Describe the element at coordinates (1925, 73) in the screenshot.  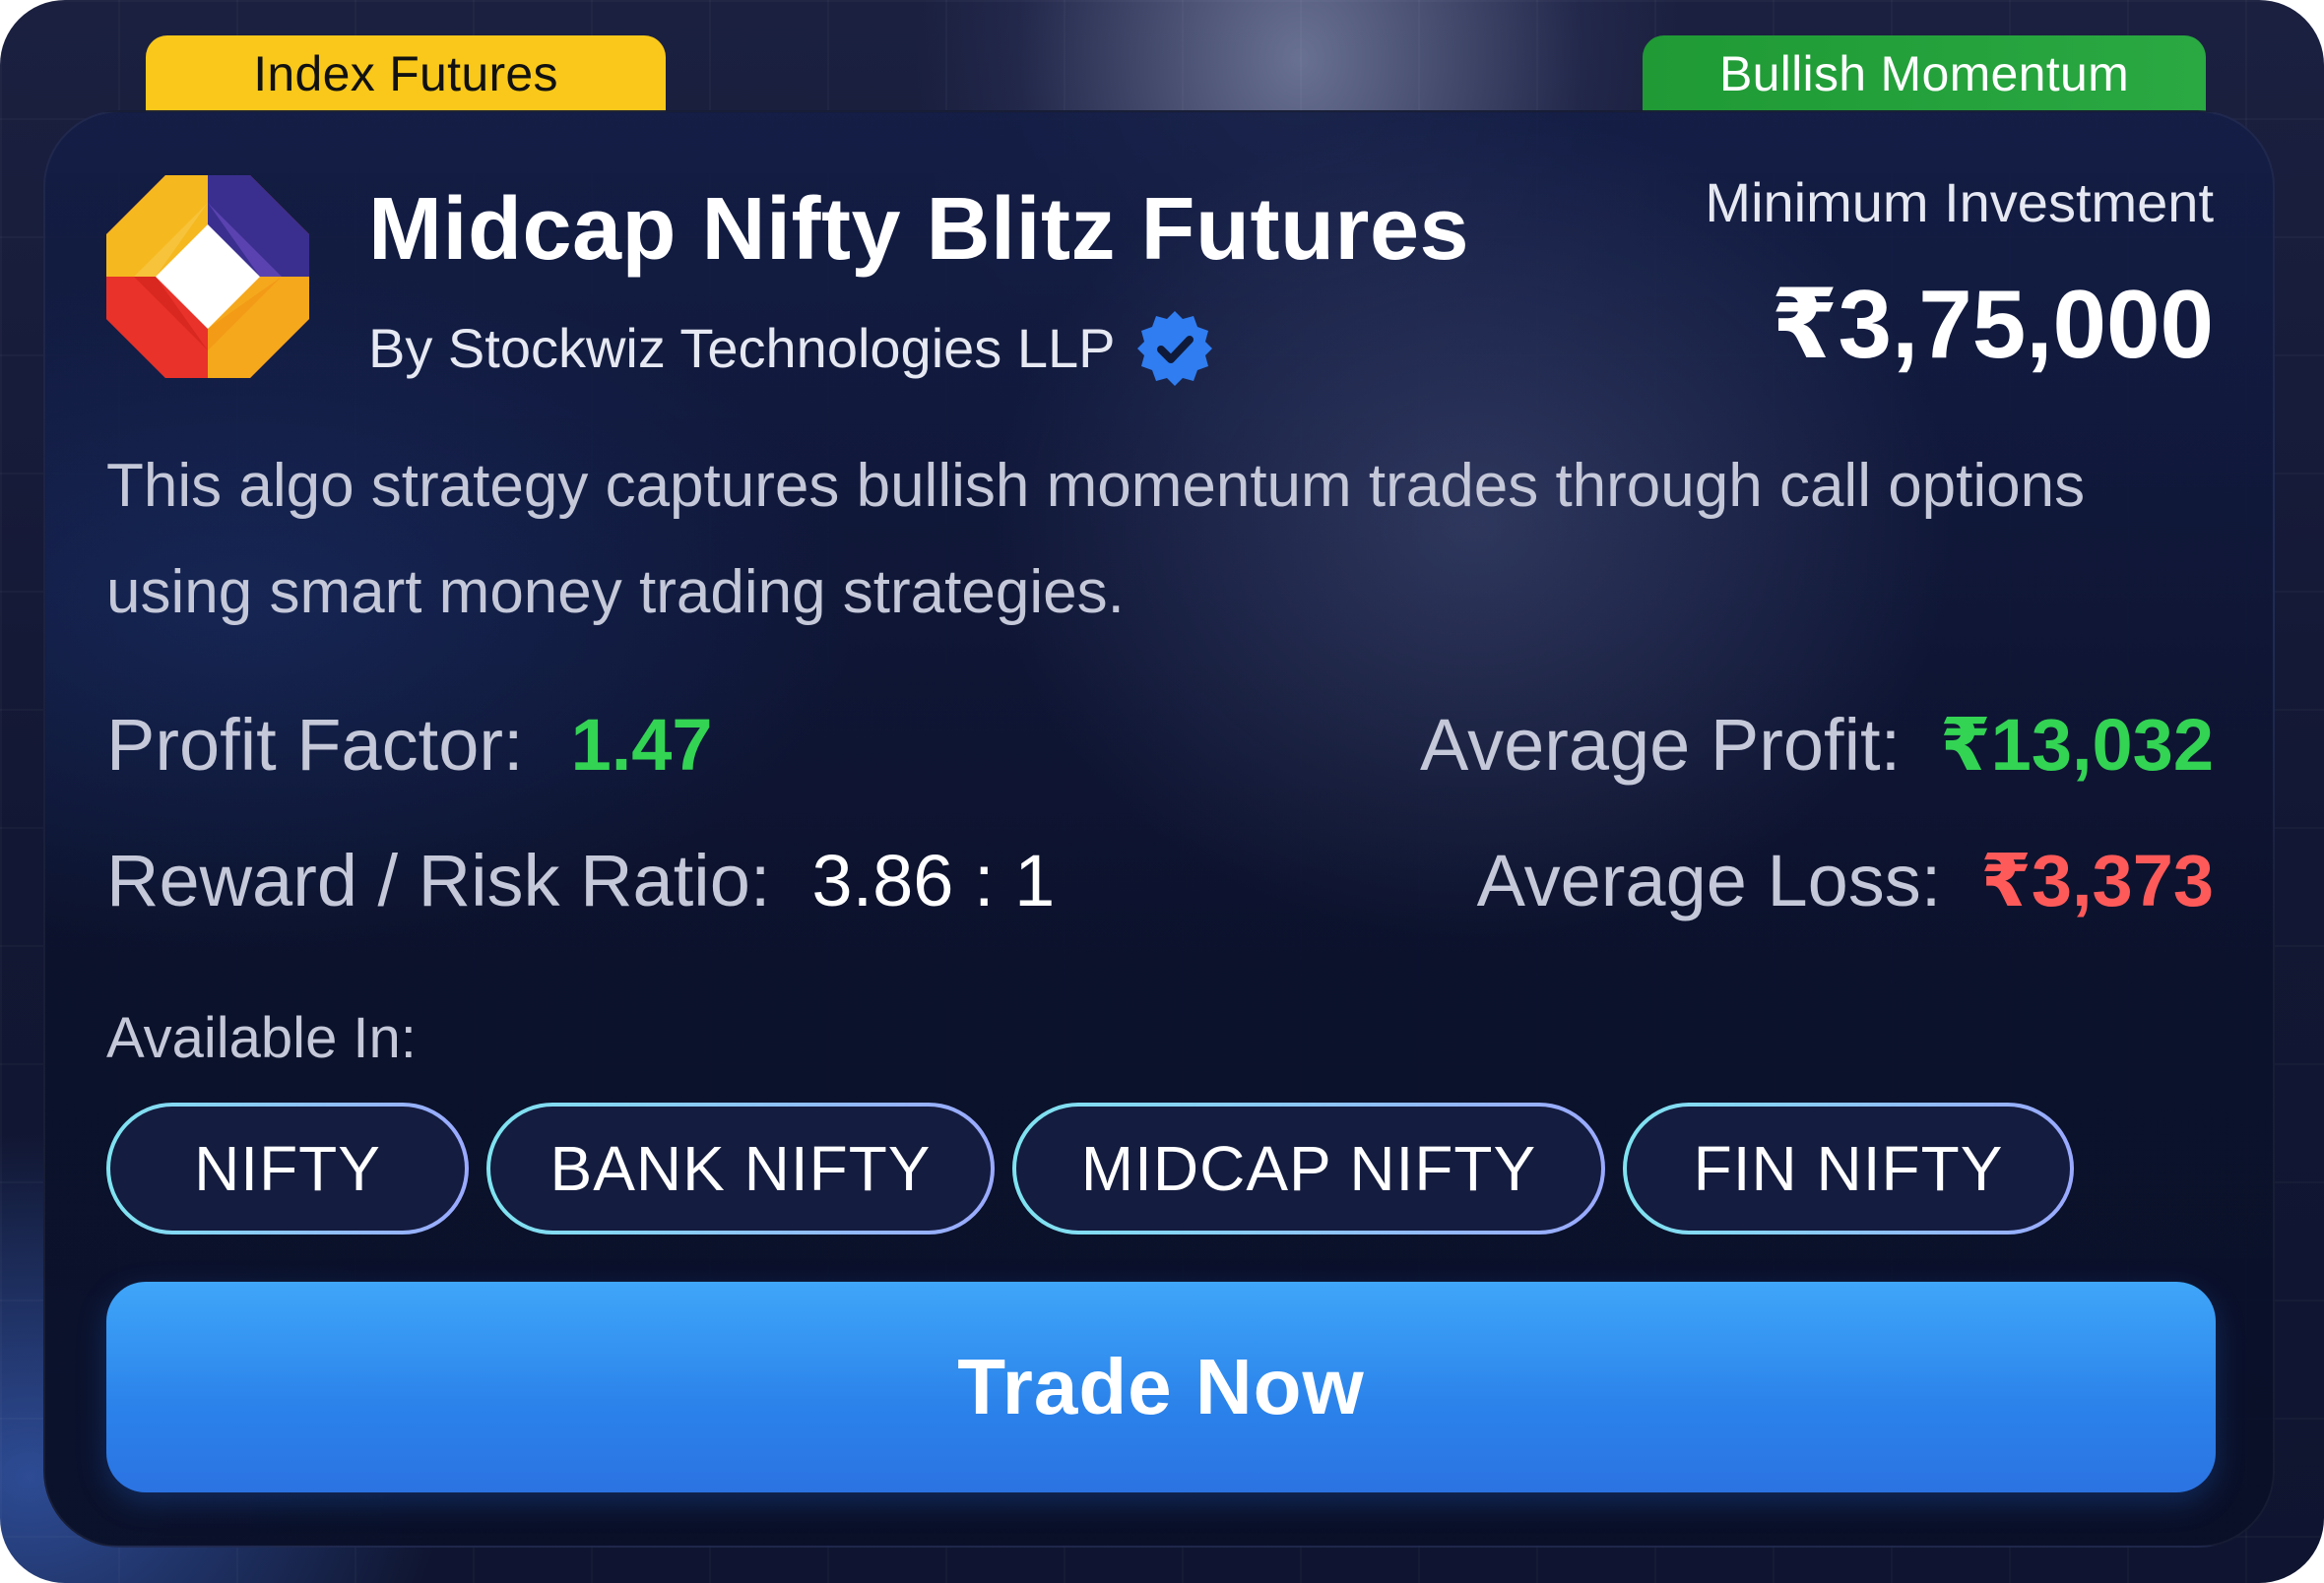
I see `trend-tag: Bullish Momentum` at that location.